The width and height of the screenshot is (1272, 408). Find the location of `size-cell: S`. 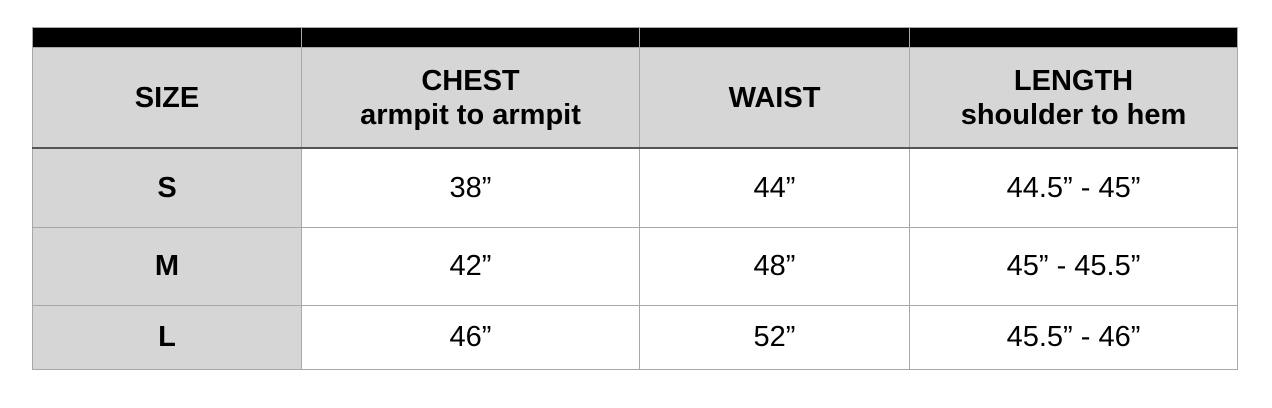

size-cell: S is located at coordinates (167, 187).